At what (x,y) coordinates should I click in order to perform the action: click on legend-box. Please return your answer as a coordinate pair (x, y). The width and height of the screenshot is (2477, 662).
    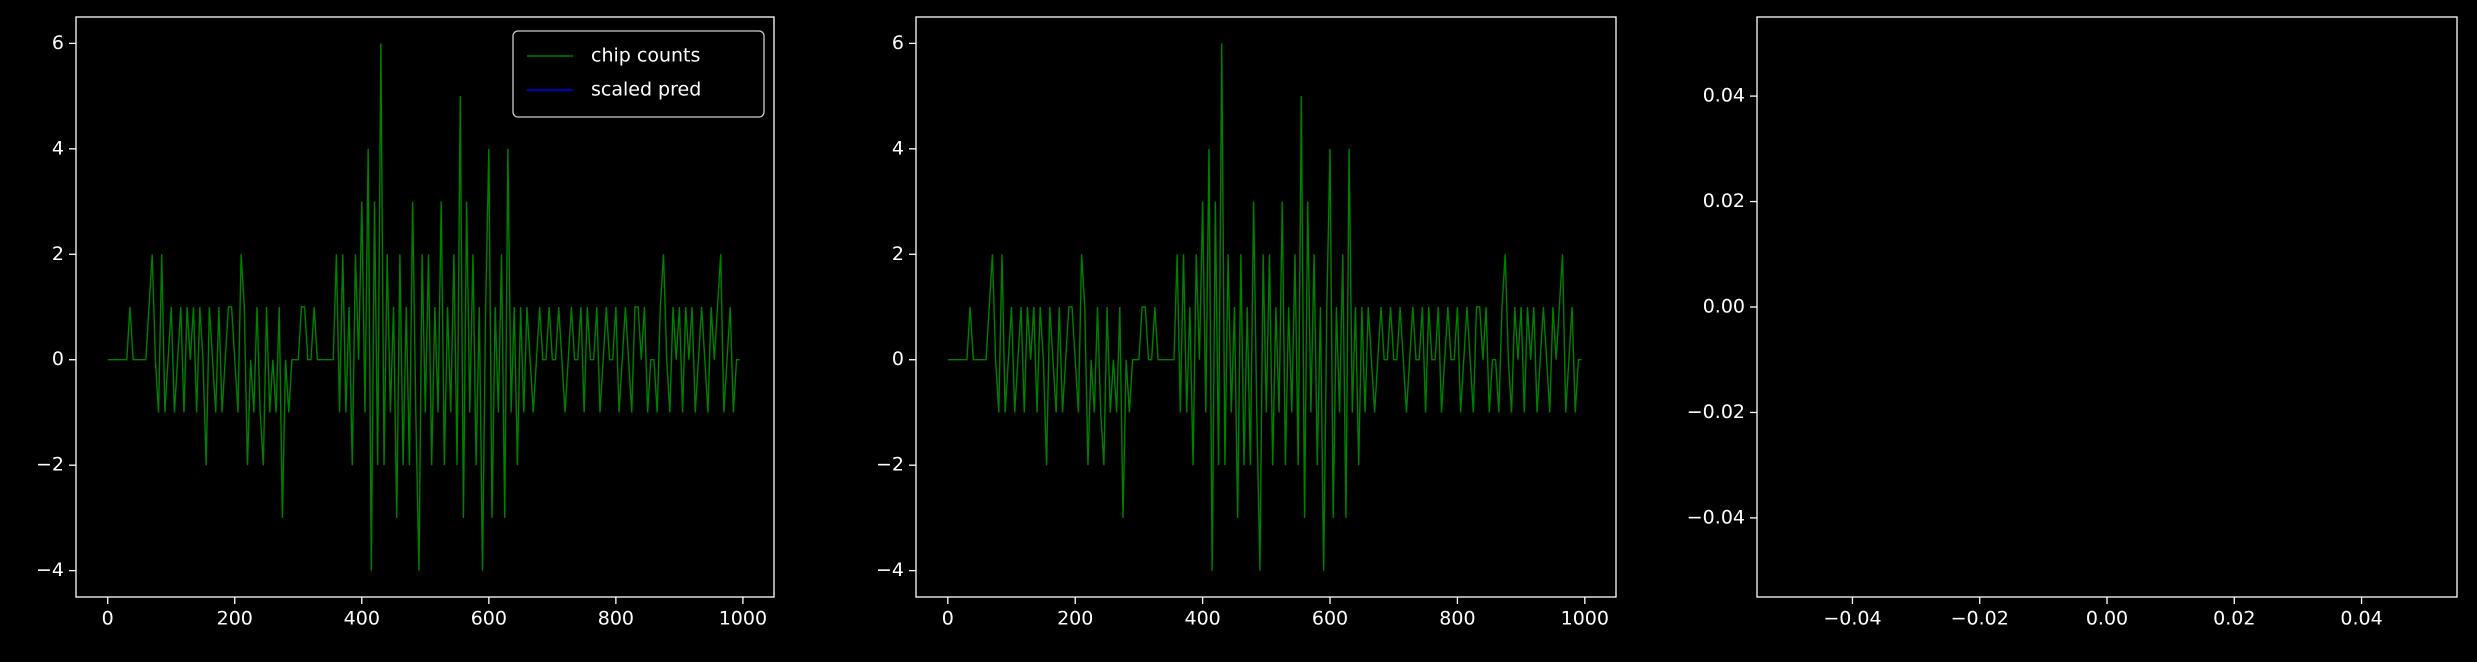
    Looking at the image, I should click on (638, 74).